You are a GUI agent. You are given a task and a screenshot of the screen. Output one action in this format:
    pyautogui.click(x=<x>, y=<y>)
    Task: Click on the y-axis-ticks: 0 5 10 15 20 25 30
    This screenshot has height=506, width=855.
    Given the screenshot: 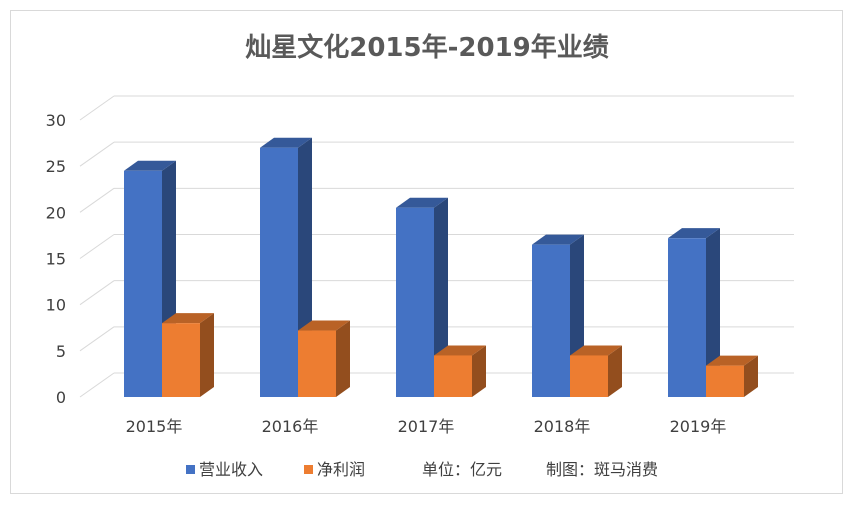 What is the action you would take?
    pyautogui.click(x=56, y=259)
    